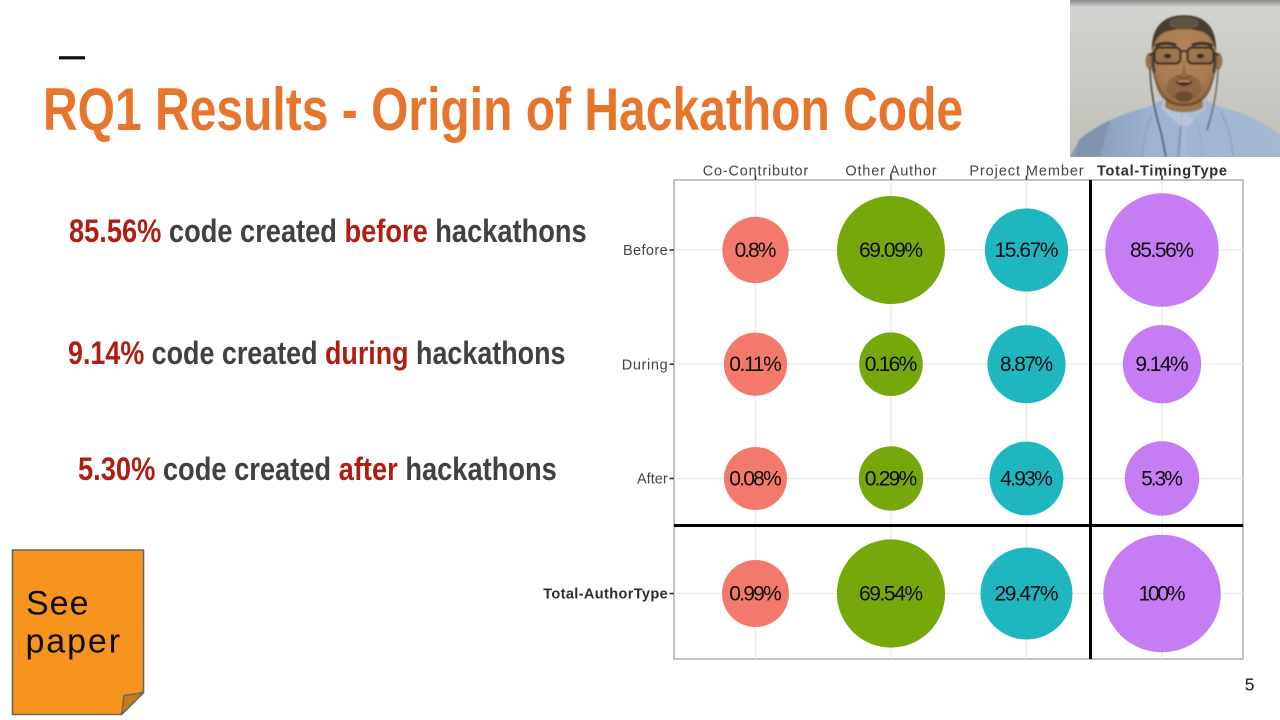 The image size is (1280, 720). Describe the element at coordinates (756, 250) in the screenshot. I see `svg-text: 0.8%` at that location.